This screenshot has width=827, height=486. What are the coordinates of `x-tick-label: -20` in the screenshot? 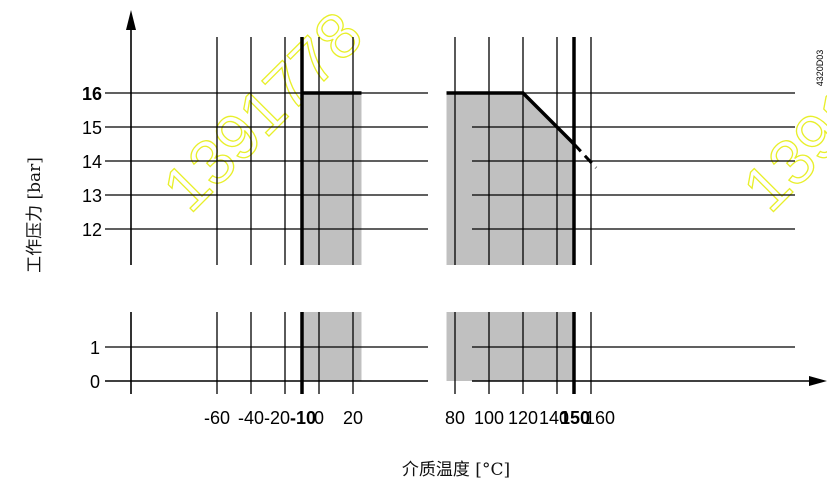 It's located at (277, 418).